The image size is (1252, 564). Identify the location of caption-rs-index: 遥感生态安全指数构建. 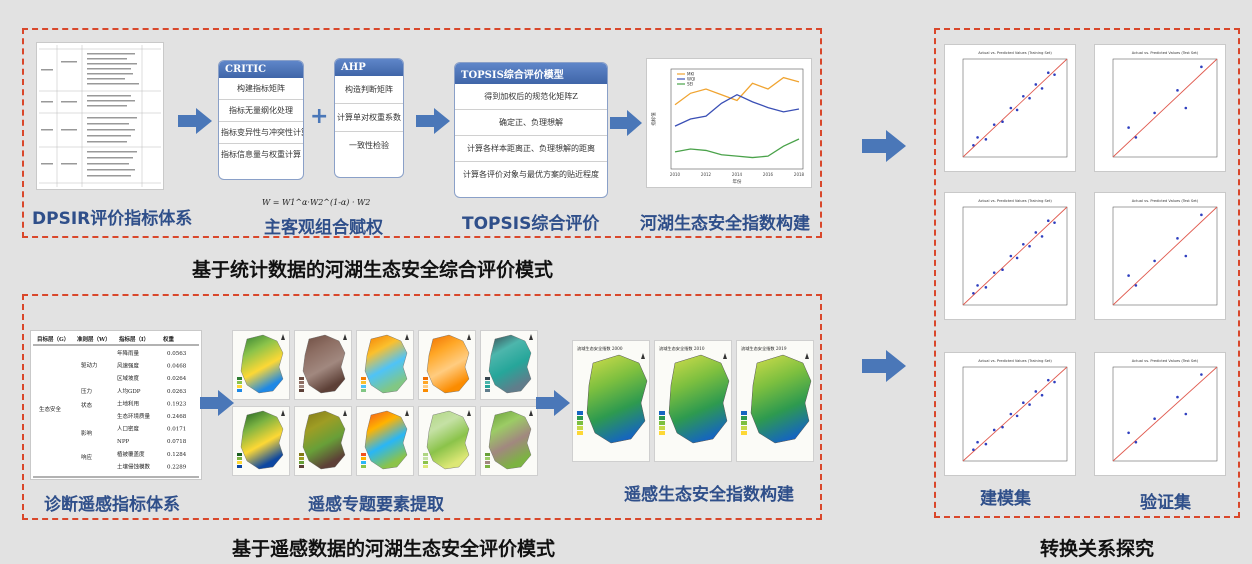
(709, 495).